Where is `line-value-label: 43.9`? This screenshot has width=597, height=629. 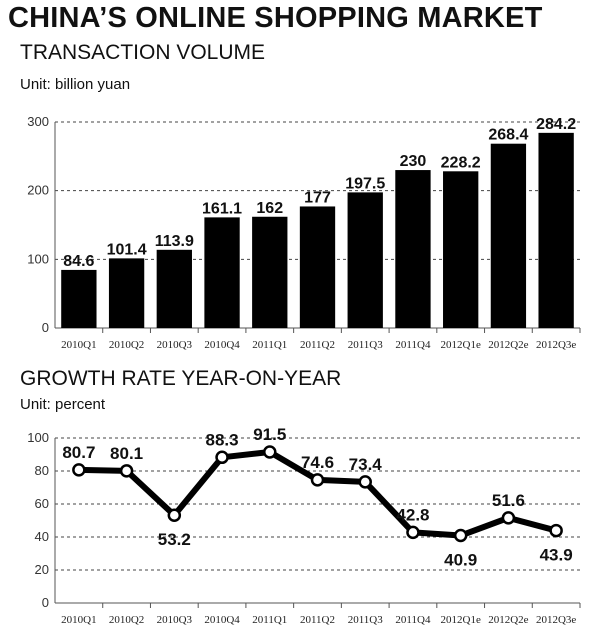 line-value-label: 43.9 is located at coordinates (556, 555).